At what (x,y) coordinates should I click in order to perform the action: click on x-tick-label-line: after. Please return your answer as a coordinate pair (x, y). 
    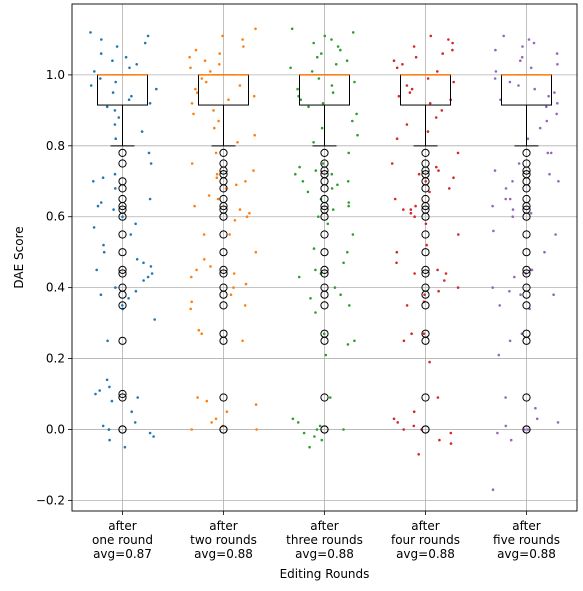
    Looking at the image, I should click on (223, 526).